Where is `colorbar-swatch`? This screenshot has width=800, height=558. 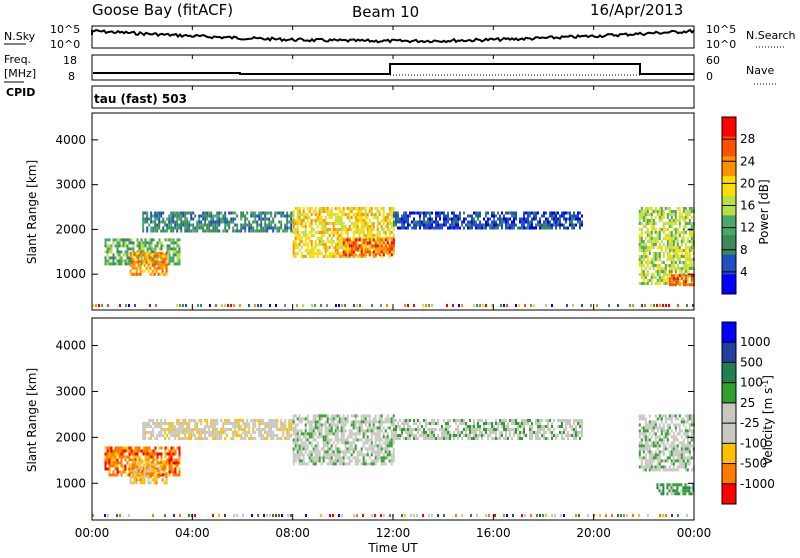
colorbar-swatch is located at coordinates (729, 474).